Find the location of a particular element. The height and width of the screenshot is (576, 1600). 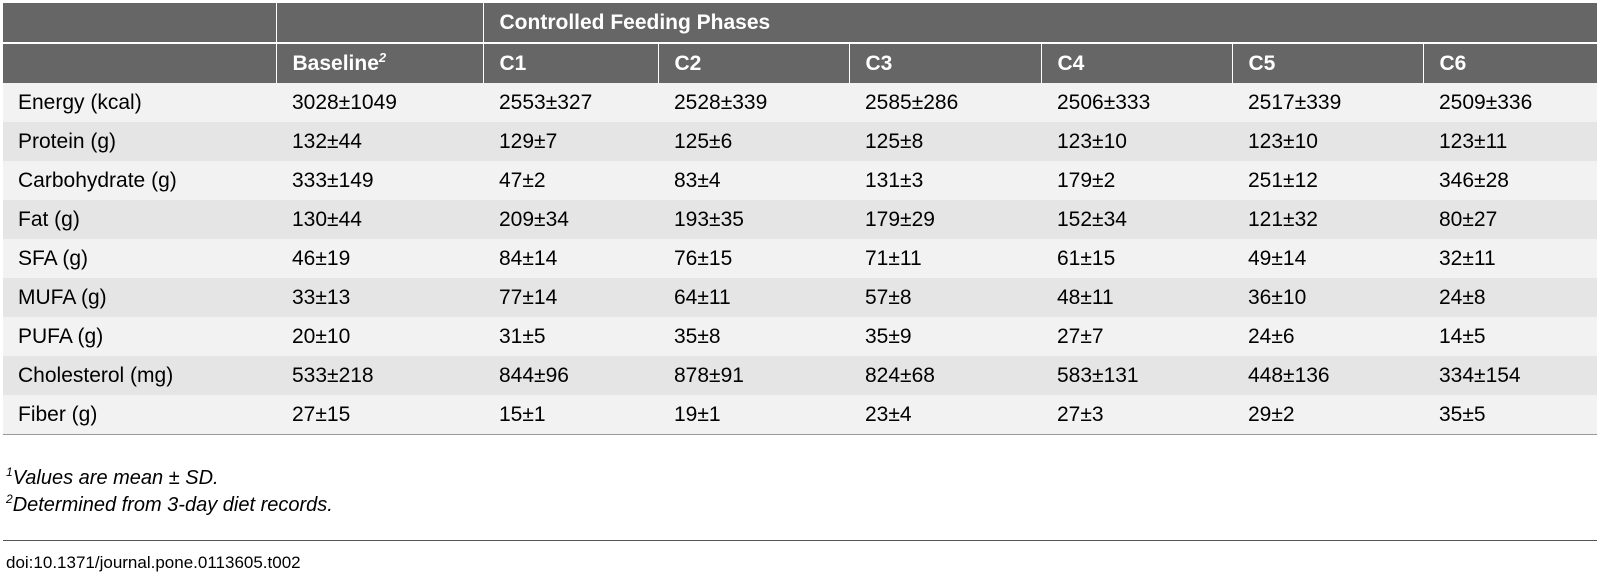

row-label: Cholesterol (mg) is located at coordinates (139, 375).